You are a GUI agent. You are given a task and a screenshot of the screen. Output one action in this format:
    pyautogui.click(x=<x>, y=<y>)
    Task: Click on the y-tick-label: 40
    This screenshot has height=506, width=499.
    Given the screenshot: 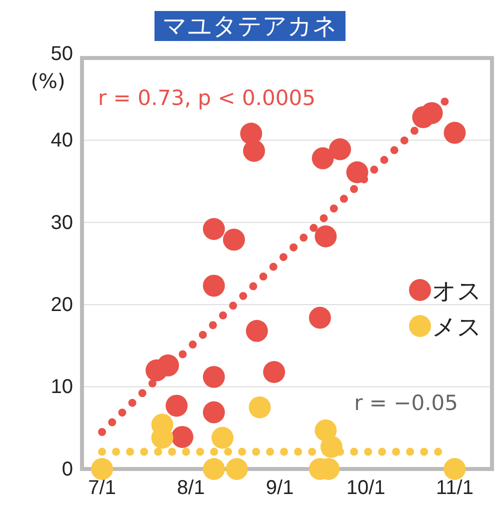 What is the action you would take?
    pyautogui.click(x=61, y=141)
    